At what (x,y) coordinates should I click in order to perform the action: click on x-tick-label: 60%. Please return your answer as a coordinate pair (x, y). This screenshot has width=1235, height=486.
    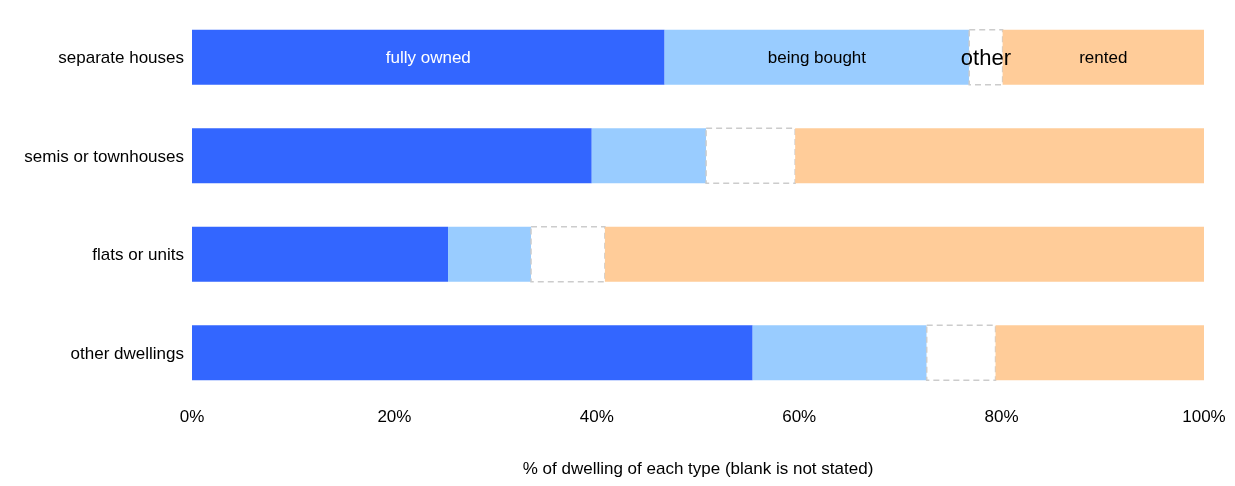
    Looking at the image, I should click on (799, 417).